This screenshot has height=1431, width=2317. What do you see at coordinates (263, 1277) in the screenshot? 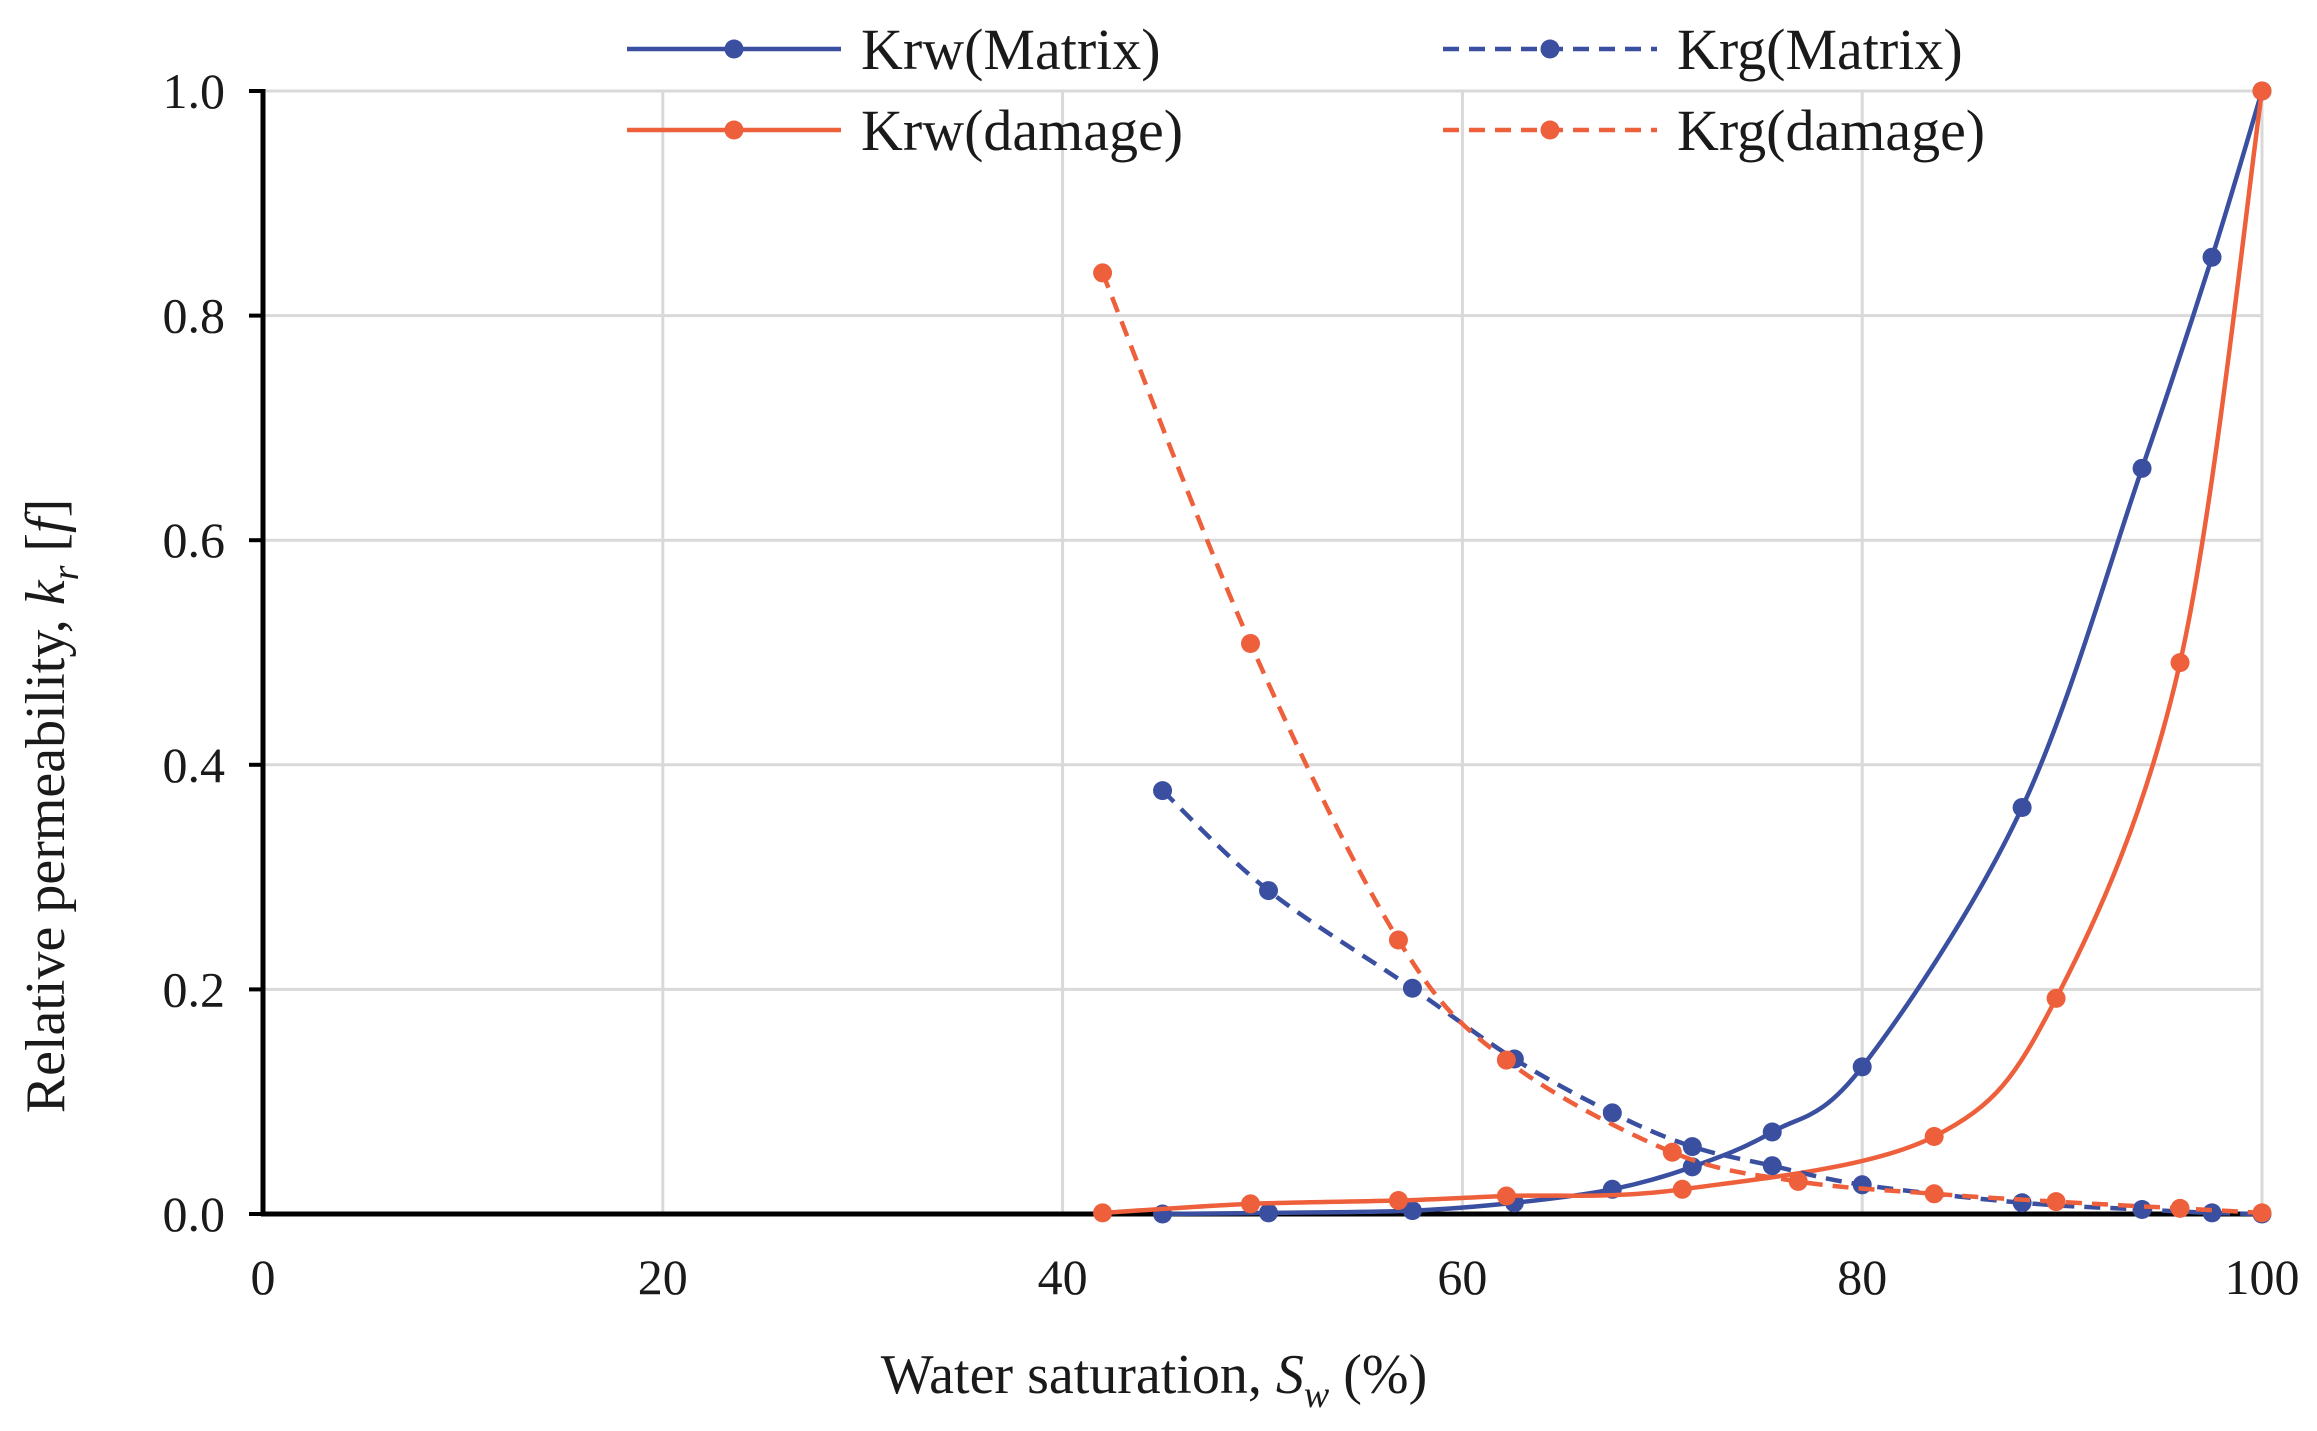
I see `x-tick-label: 0` at bounding box center [263, 1277].